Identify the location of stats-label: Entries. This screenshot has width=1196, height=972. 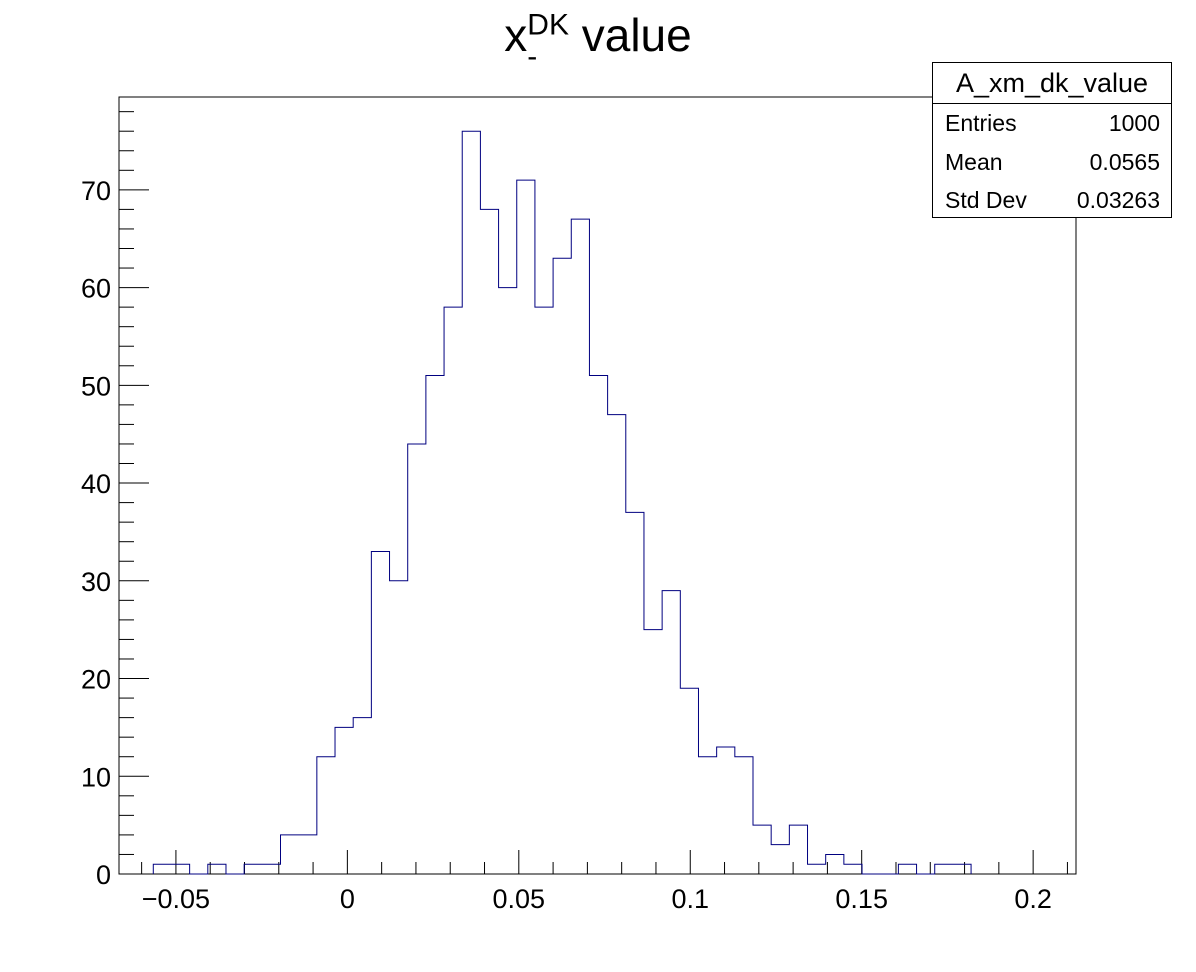
(981, 123).